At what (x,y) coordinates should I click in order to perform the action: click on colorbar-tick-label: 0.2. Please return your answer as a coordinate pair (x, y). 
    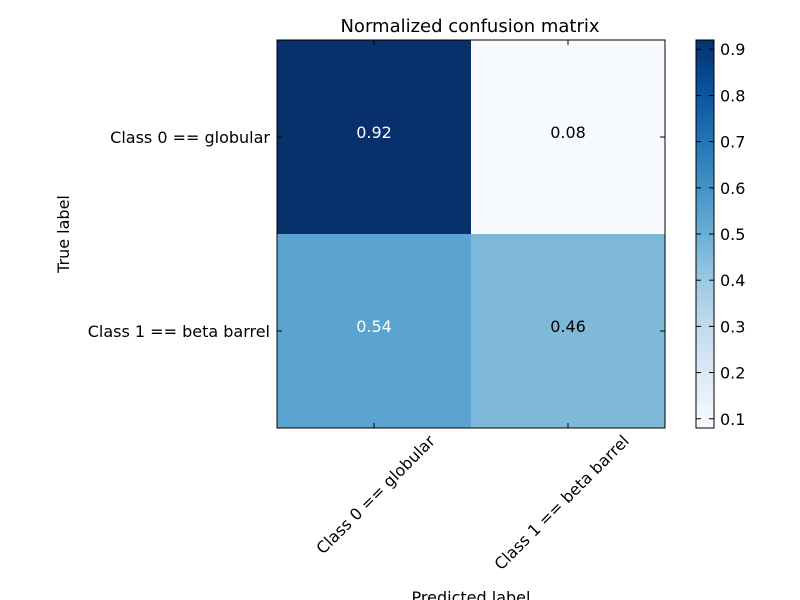
    Looking at the image, I should click on (732, 373).